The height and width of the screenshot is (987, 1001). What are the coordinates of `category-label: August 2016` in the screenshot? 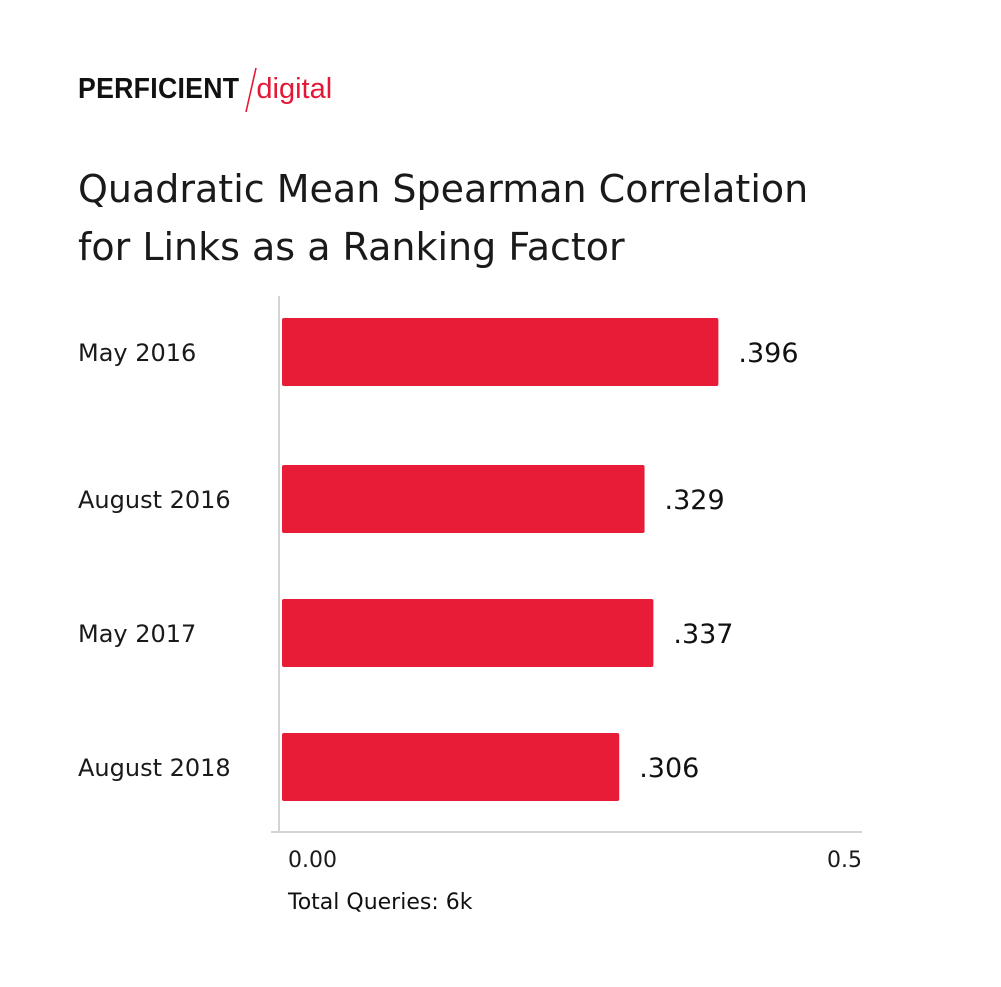 It's located at (154, 500).